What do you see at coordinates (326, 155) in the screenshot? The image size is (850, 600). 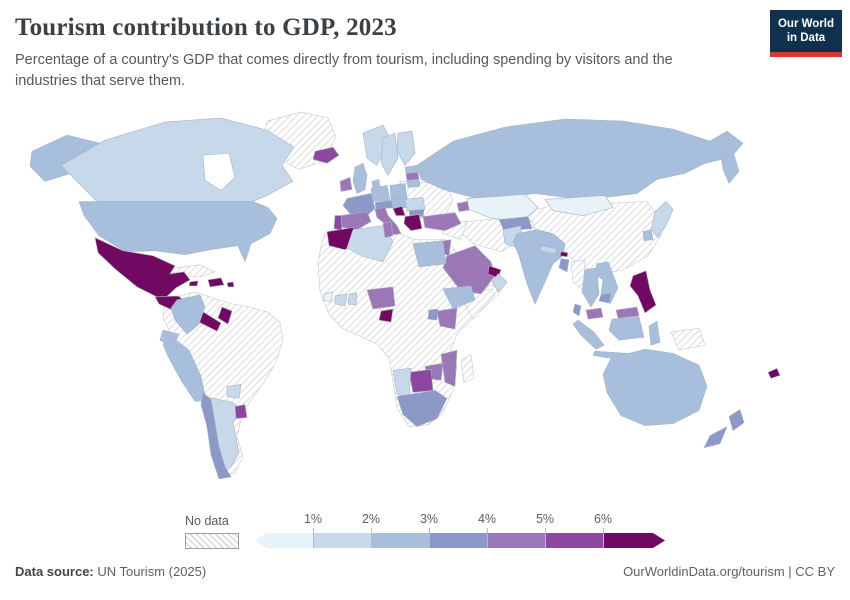 I see `country-iceland` at bounding box center [326, 155].